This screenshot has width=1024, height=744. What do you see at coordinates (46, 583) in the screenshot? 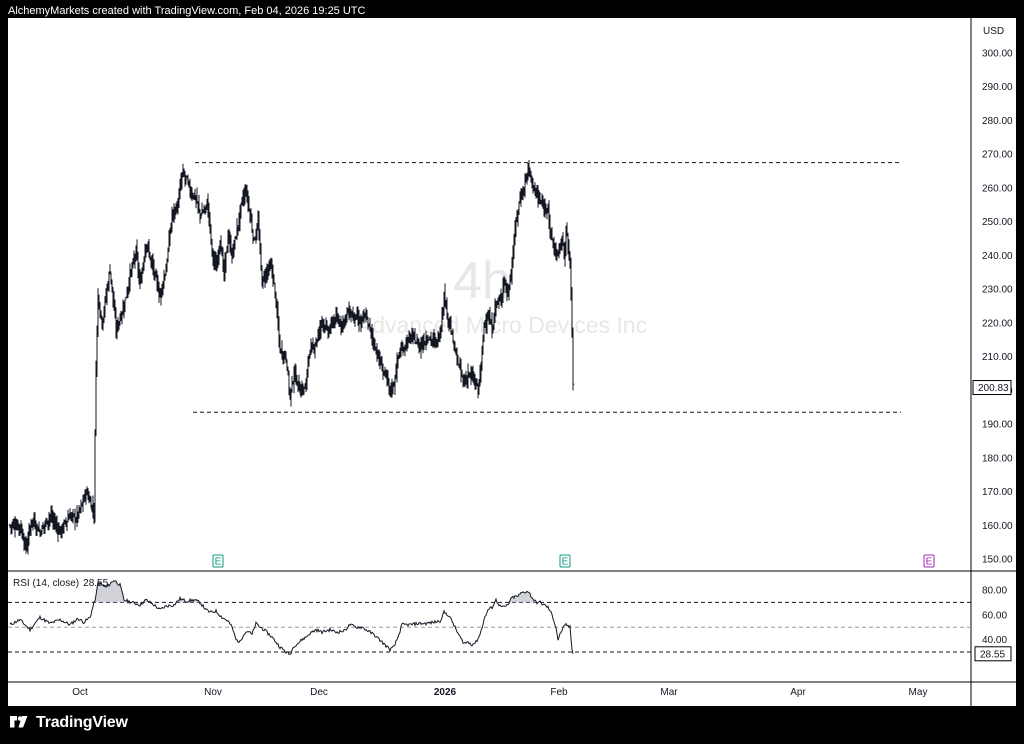
I see `rsi-title-text: RSI (14, close)` at bounding box center [46, 583].